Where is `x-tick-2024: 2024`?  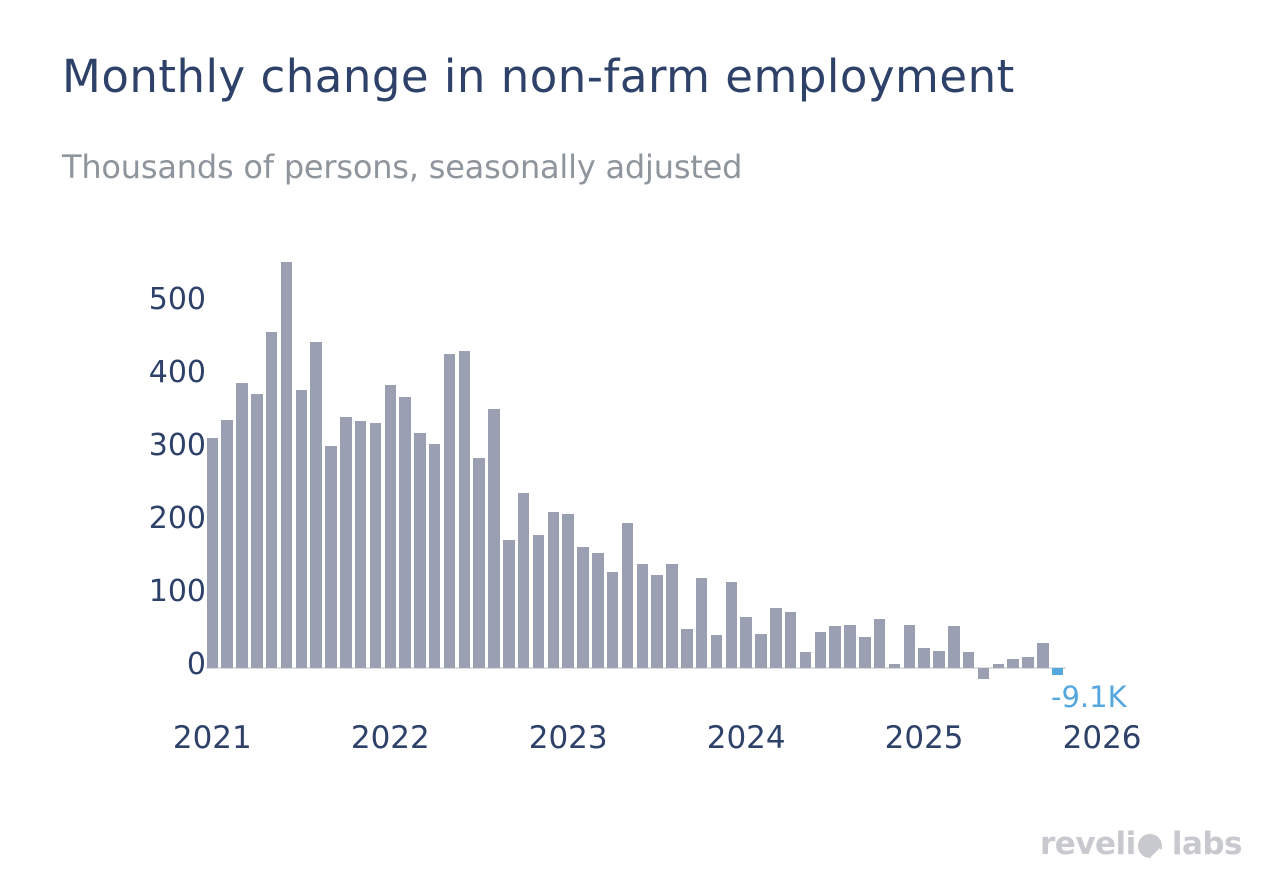
x-tick-2024: 2024 is located at coordinates (746, 738).